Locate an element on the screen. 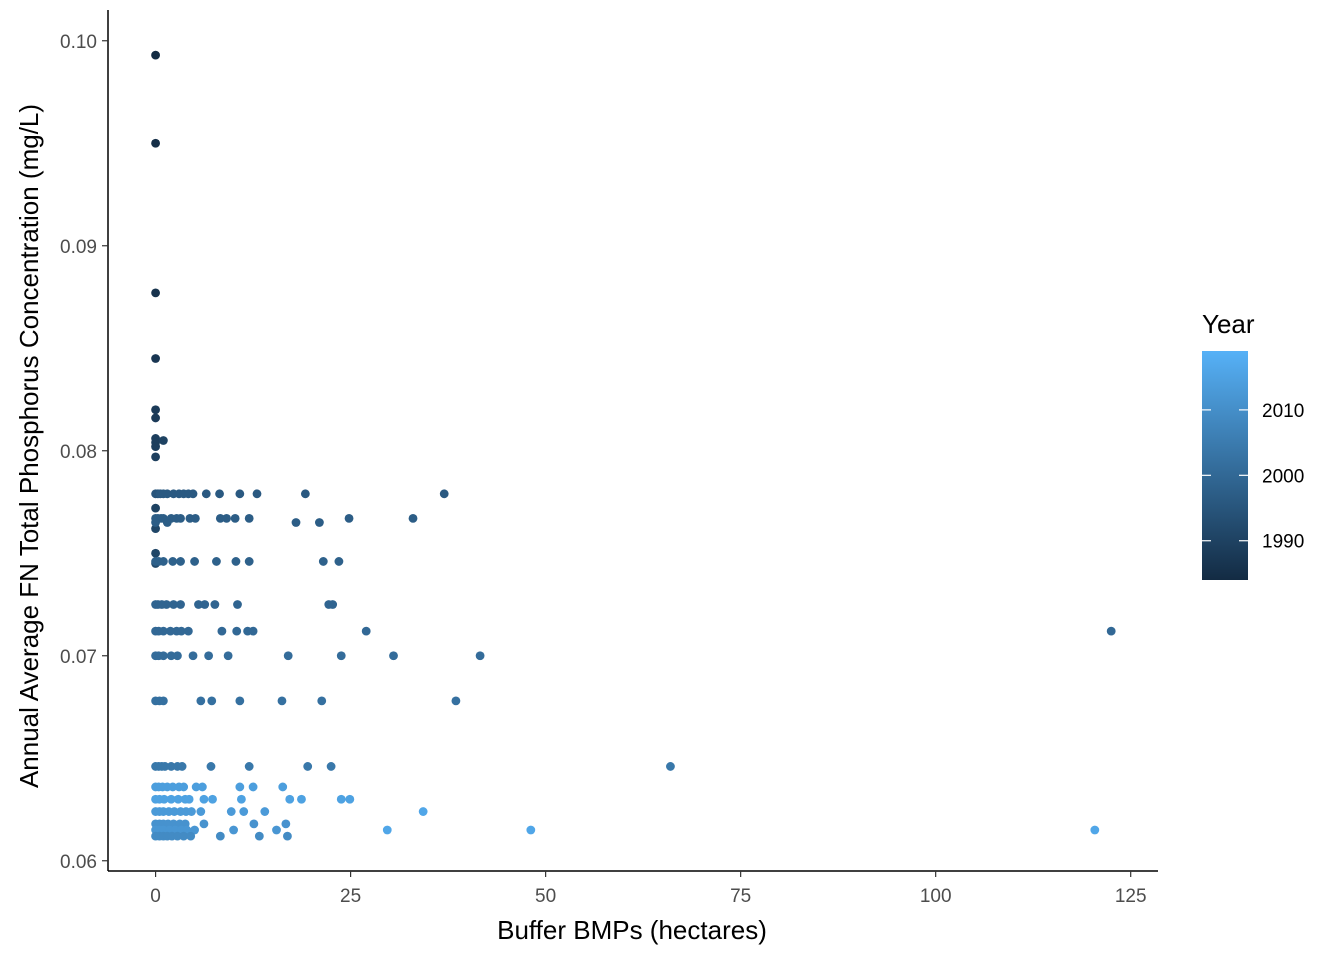 Image resolution: width=1344 pixels, height=960 pixels. color-legend: Year 1990 2000 2010 is located at coordinates (1253, 444).